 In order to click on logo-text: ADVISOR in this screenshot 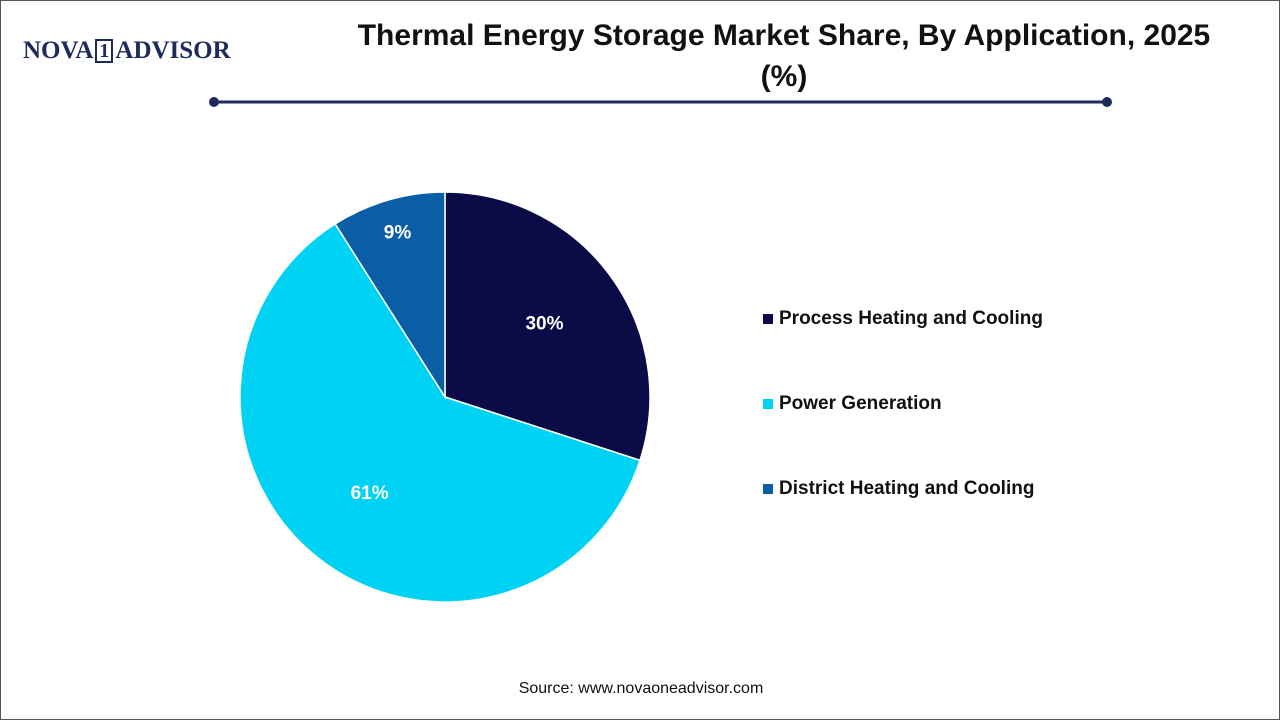, I will do `click(173, 50)`.